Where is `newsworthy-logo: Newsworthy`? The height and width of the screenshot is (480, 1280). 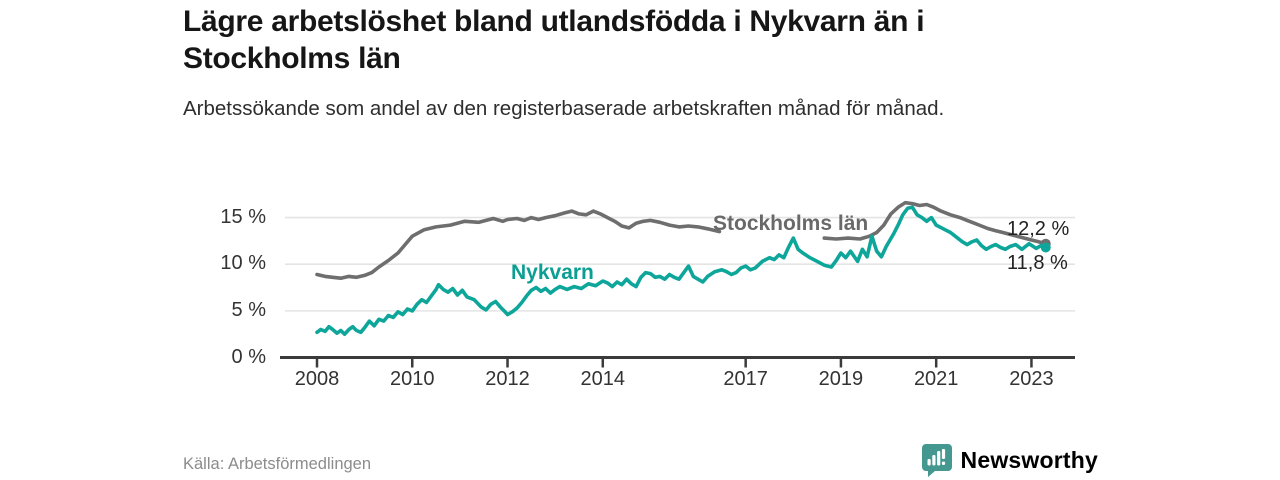
newsworthy-logo: Newsworthy is located at coordinates (1009, 460).